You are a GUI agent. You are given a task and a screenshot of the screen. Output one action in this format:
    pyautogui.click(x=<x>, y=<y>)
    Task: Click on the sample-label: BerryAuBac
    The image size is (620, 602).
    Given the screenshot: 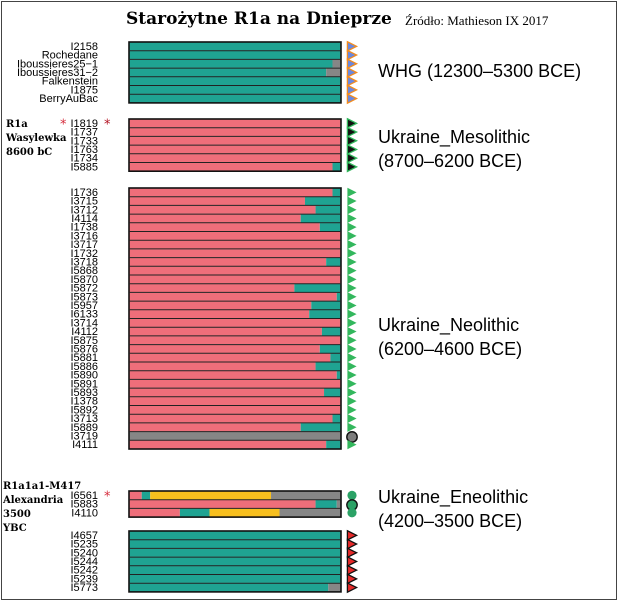 What is the action you would take?
    pyautogui.click(x=68, y=99)
    